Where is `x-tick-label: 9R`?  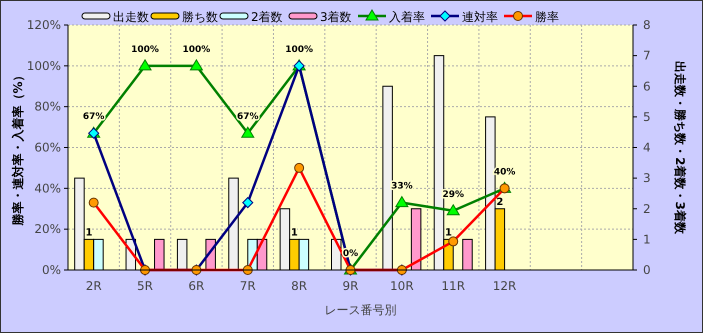 x-tick-label: 9R is located at coordinates (350, 286).